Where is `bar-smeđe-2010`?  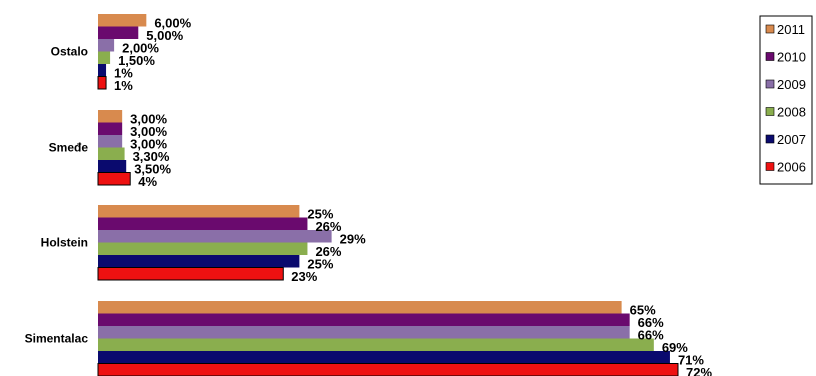 bar-smeđe-2010 is located at coordinates (110, 128).